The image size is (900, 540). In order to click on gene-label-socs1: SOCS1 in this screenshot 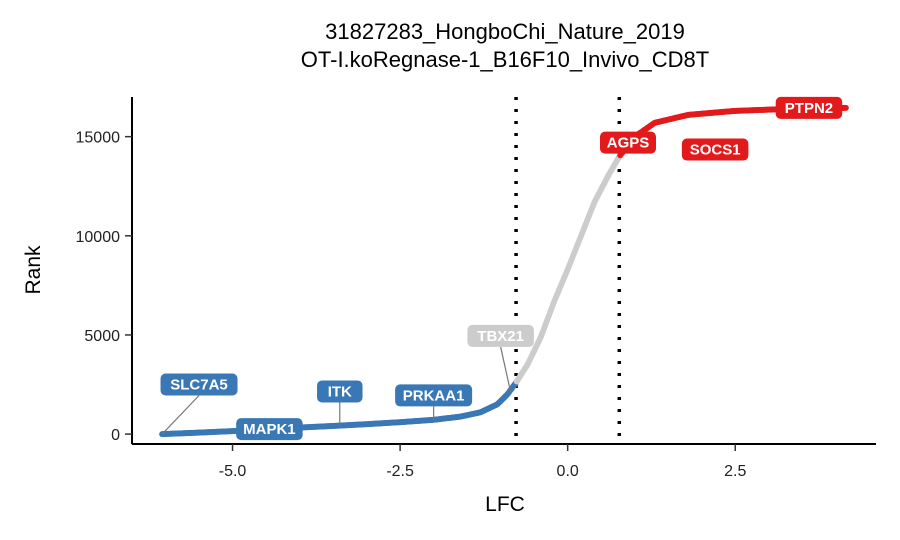, I will do `click(715, 149)`.